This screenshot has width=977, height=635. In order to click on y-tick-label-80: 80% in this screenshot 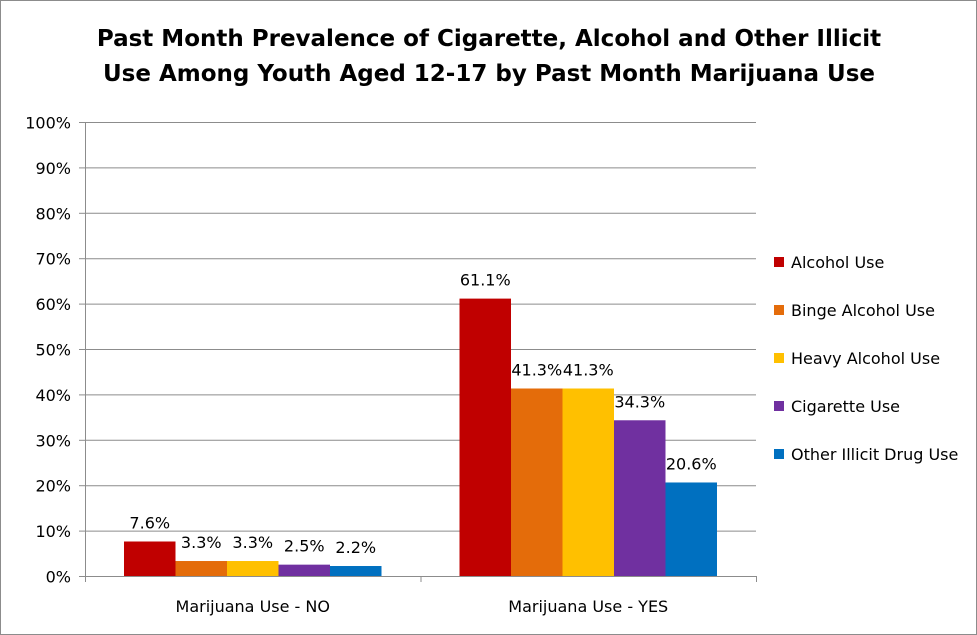, I will do `click(53, 213)`.